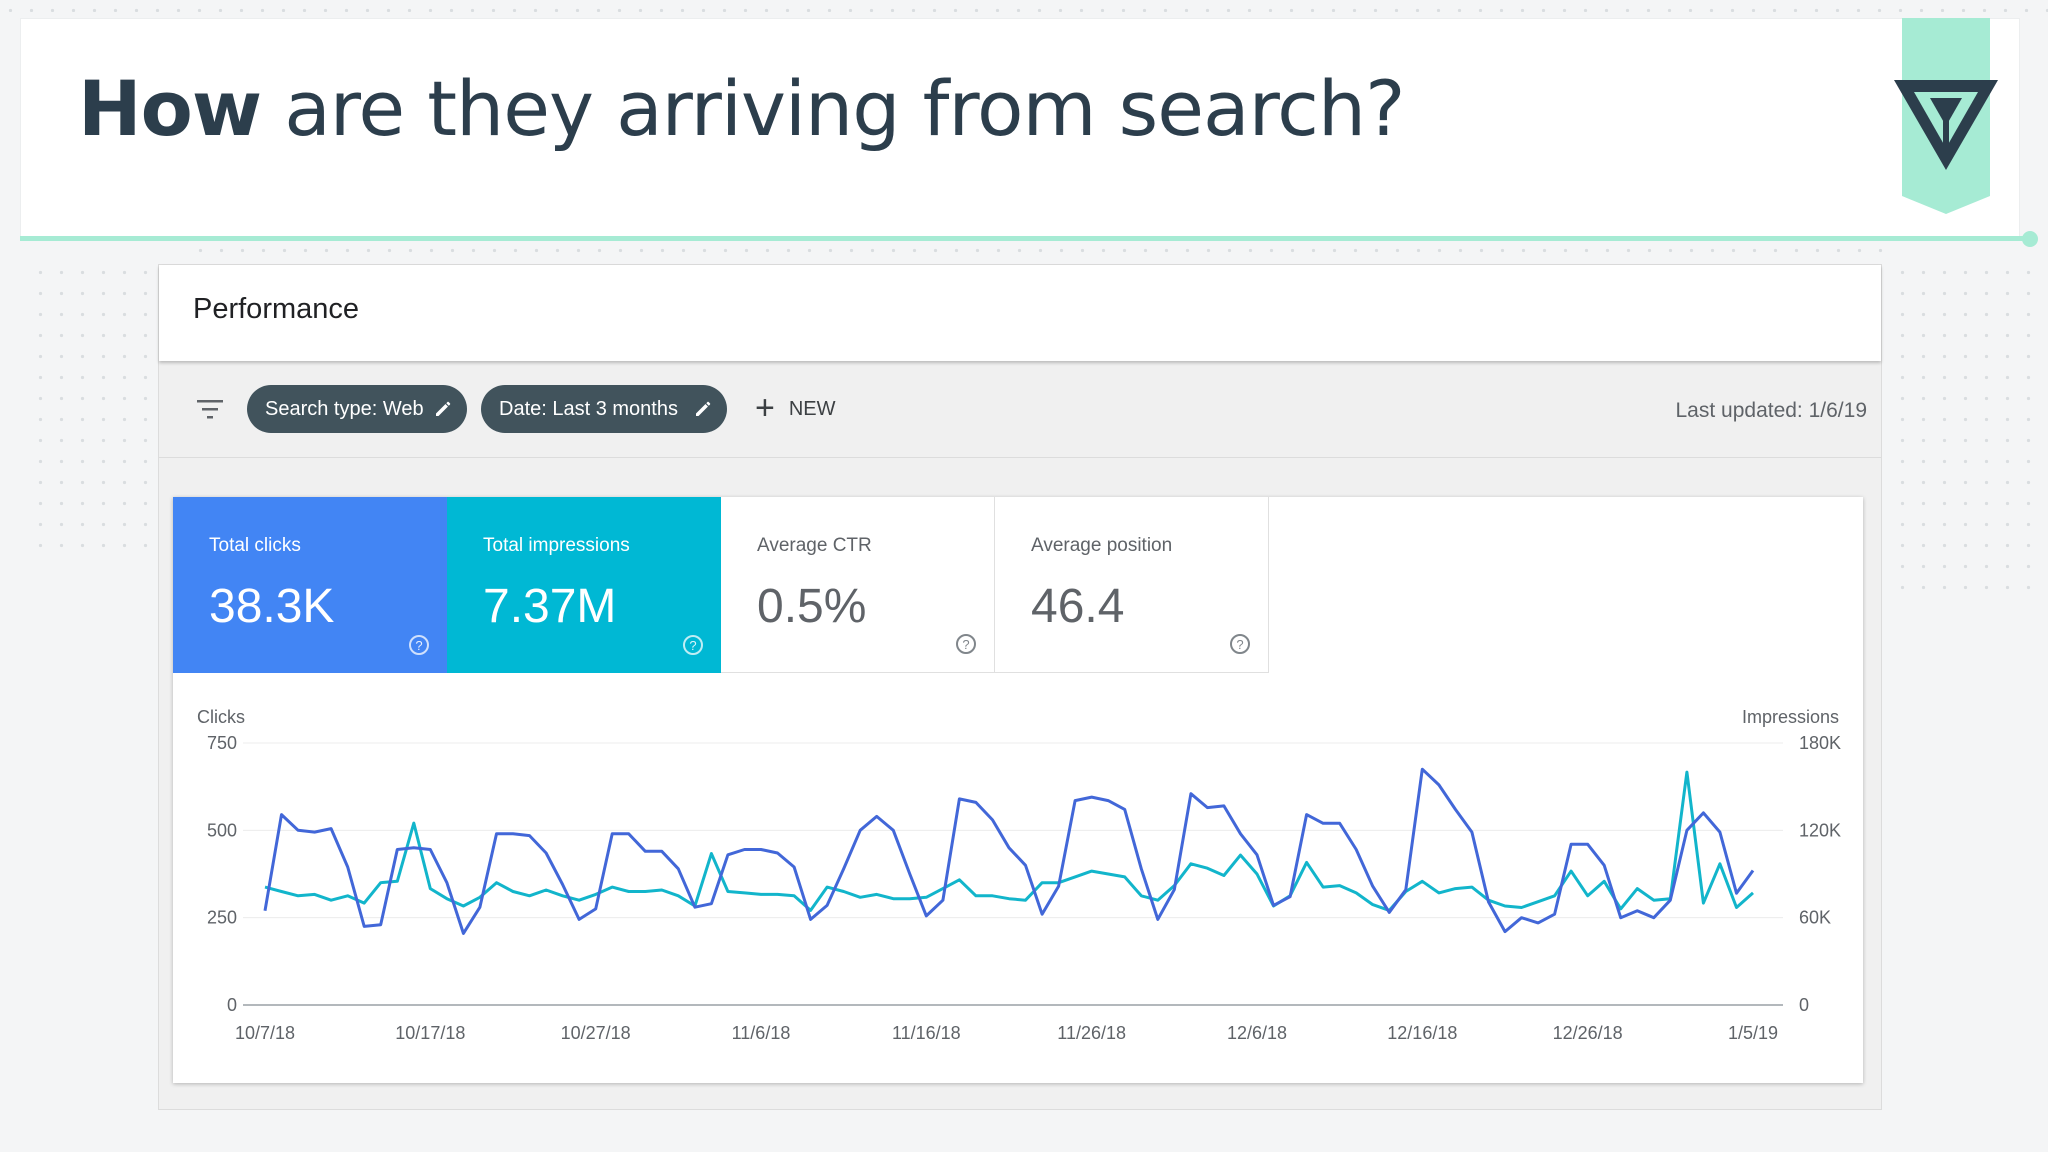 Image resolution: width=2048 pixels, height=1152 pixels. What do you see at coordinates (1753, 1033) in the screenshot?
I see `x-tick-label: 1/5/19` at bounding box center [1753, 1033].